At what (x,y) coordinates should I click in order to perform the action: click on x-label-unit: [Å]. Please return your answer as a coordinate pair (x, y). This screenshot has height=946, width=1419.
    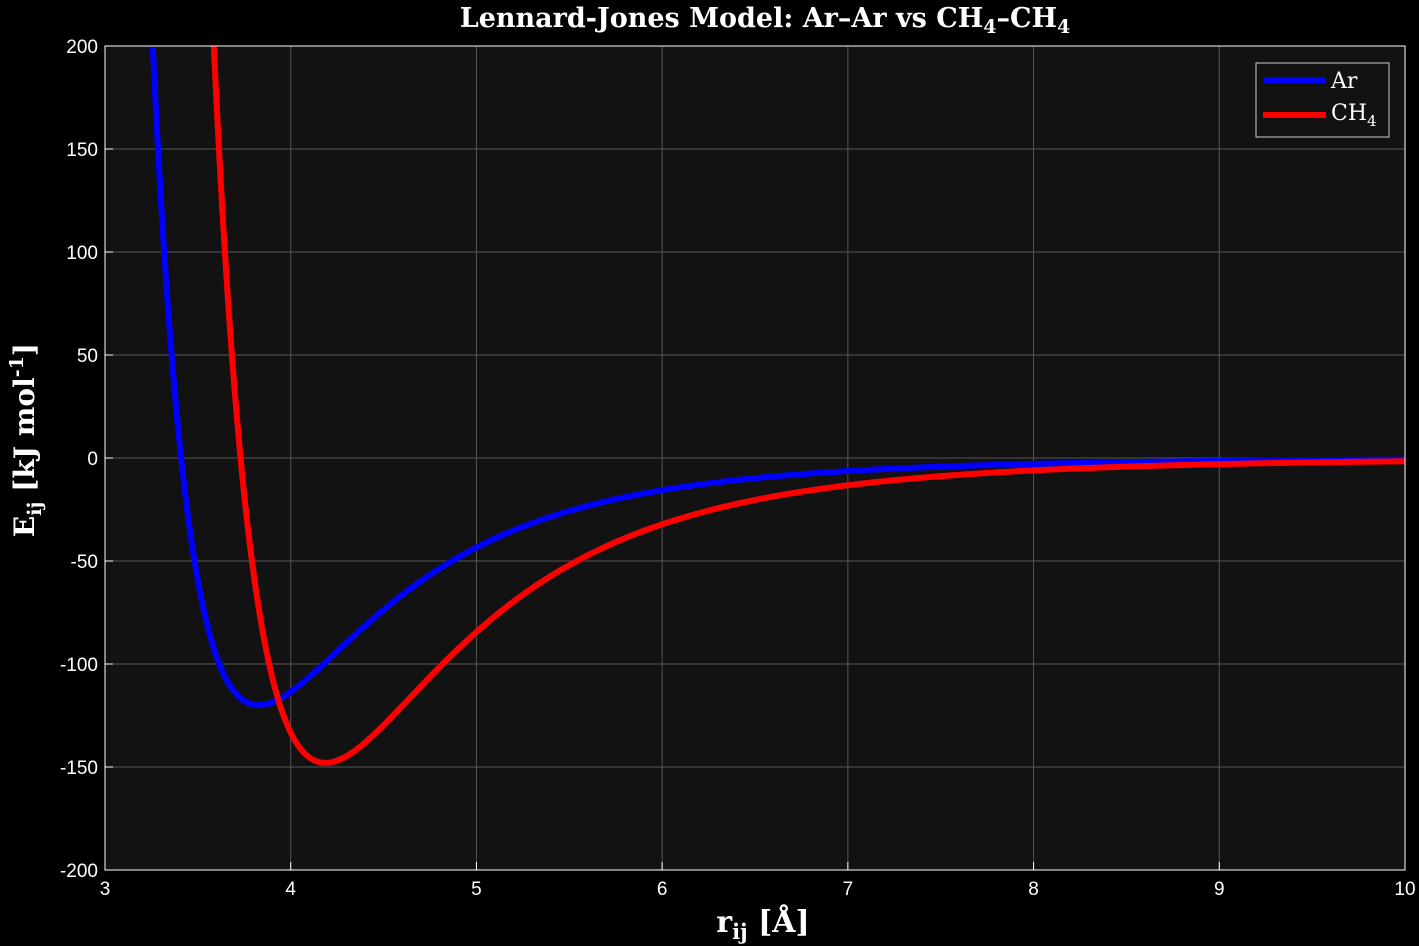
    Looking at the image, I should click on (779, 922).